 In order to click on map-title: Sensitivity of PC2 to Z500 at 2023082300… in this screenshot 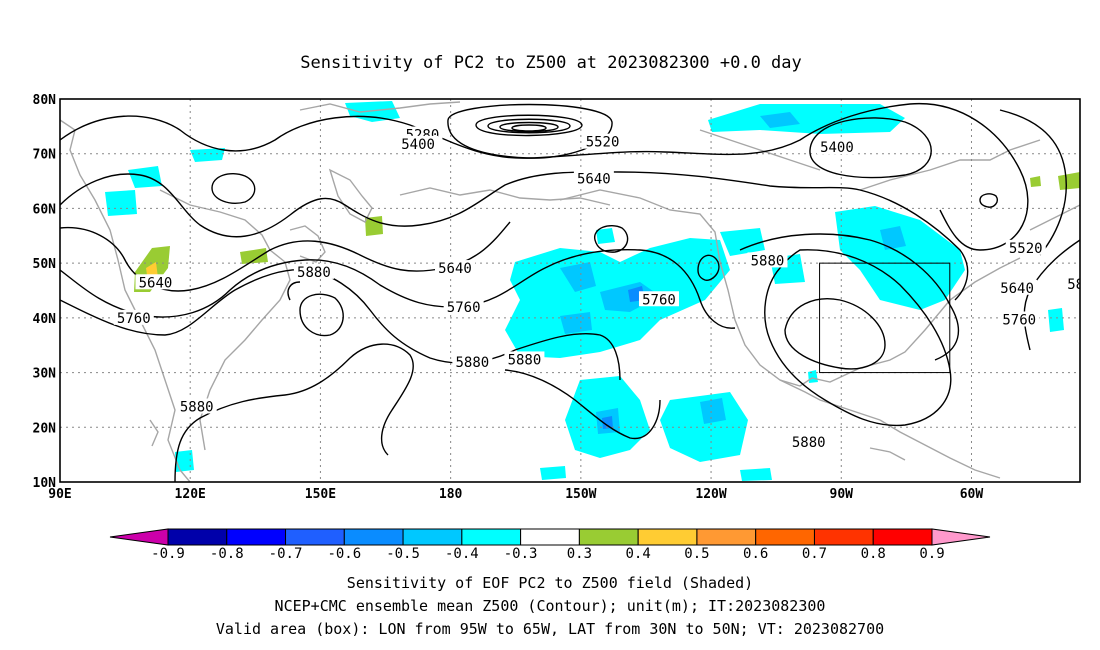, I will do `click(551, 63)`.